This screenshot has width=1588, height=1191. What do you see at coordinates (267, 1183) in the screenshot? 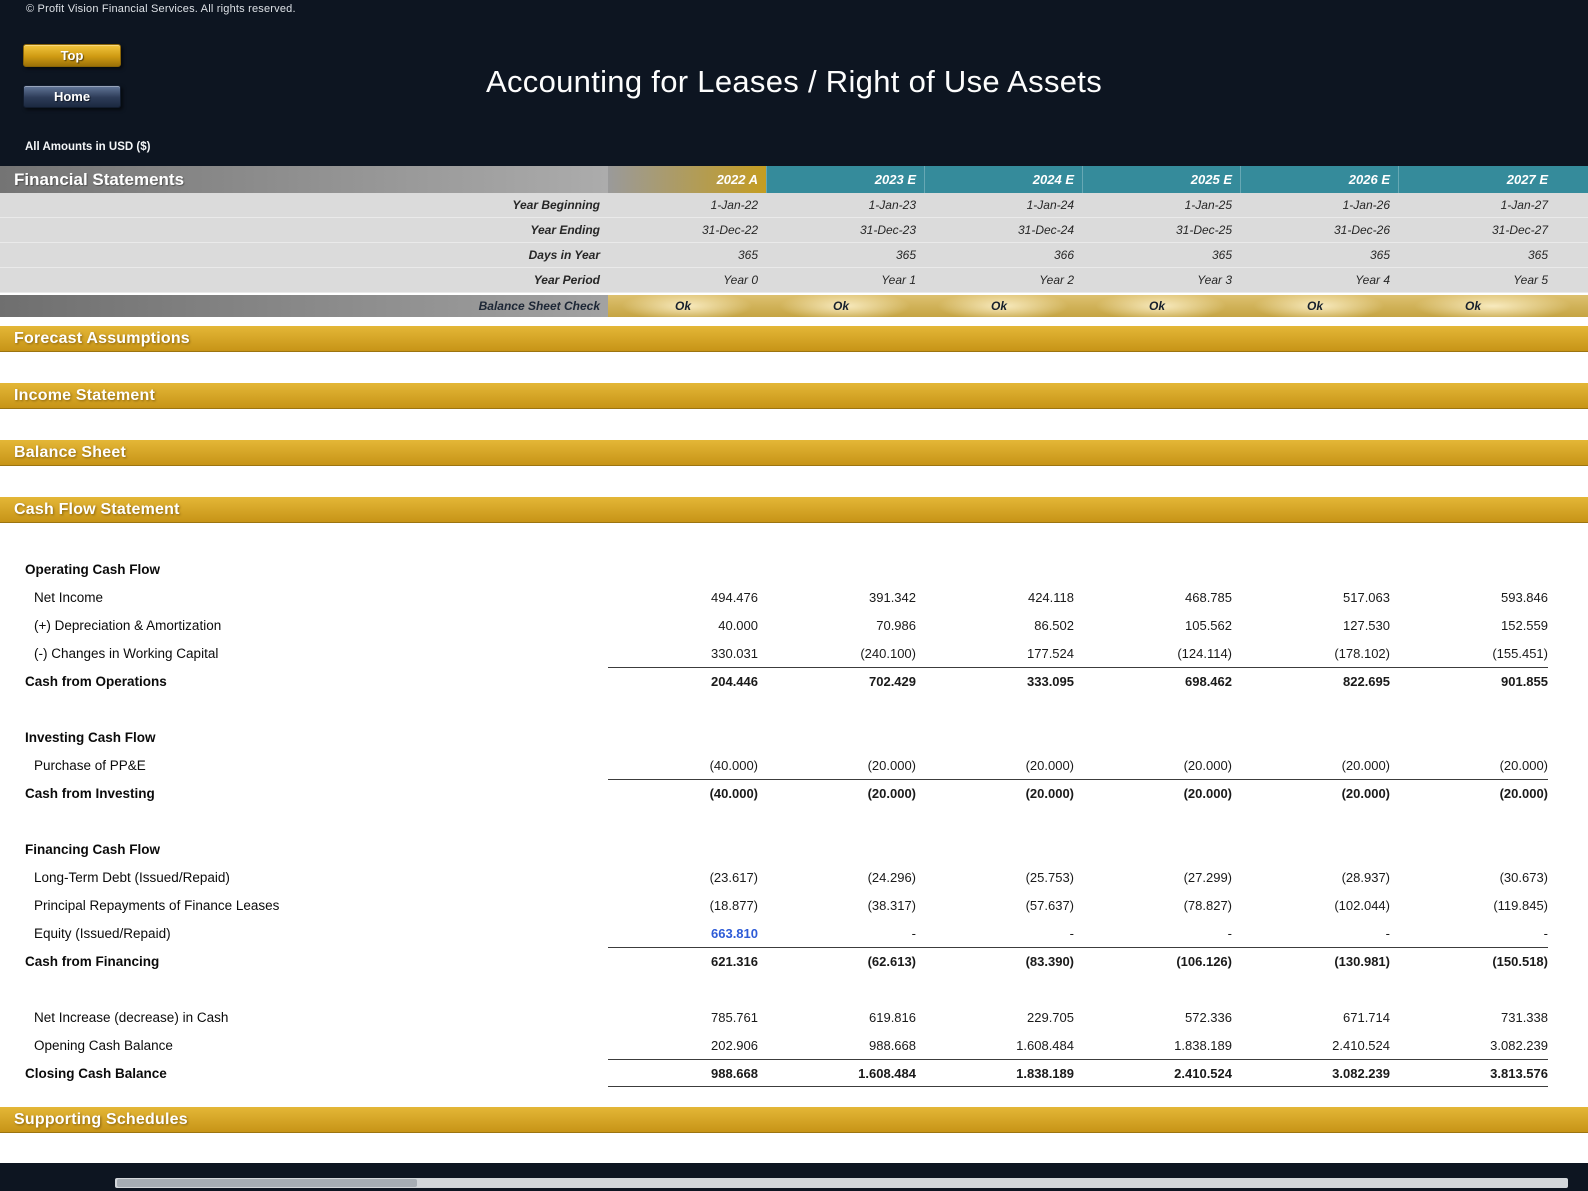
I see `horizontal-scrollbar-thumb` at bounding box center [267, 1183].